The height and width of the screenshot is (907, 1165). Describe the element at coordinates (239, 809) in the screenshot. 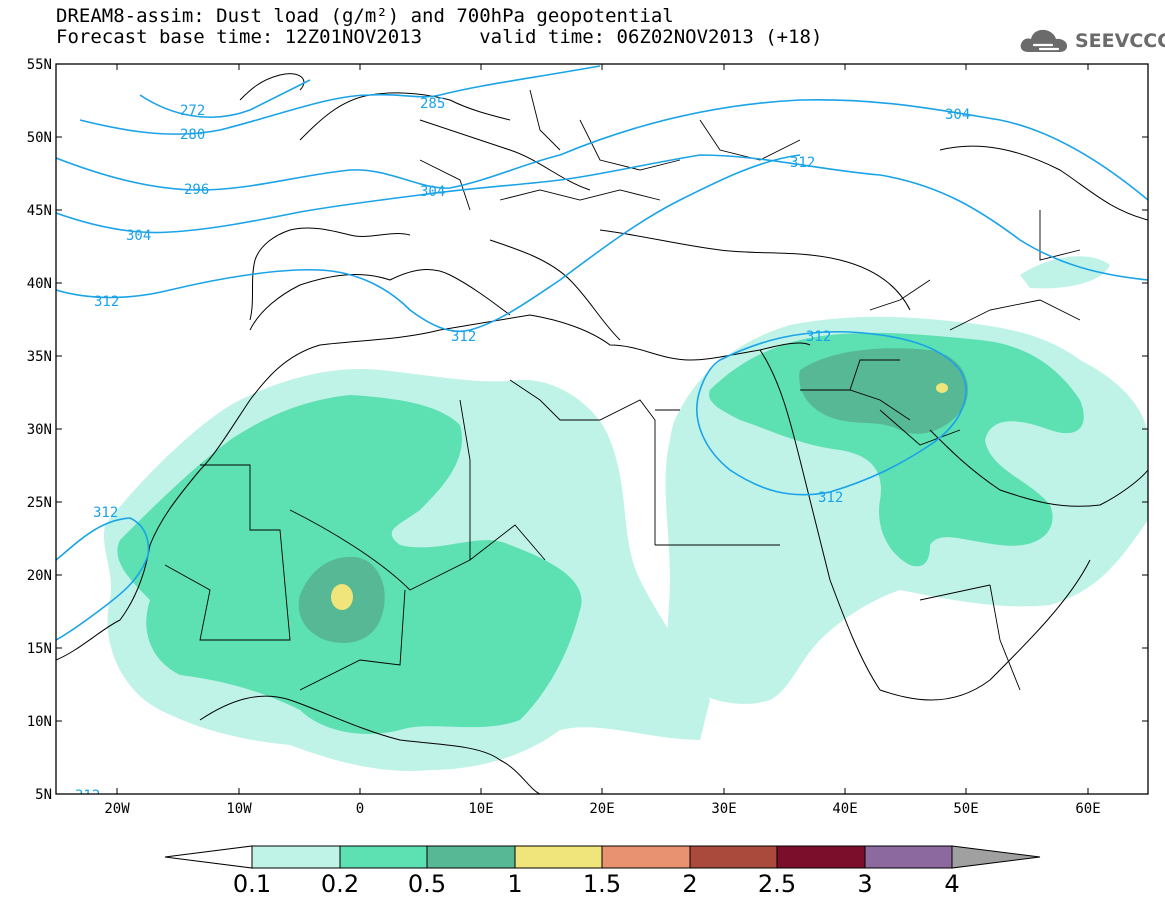

I see `lon-tick-label: 10W` at that location.